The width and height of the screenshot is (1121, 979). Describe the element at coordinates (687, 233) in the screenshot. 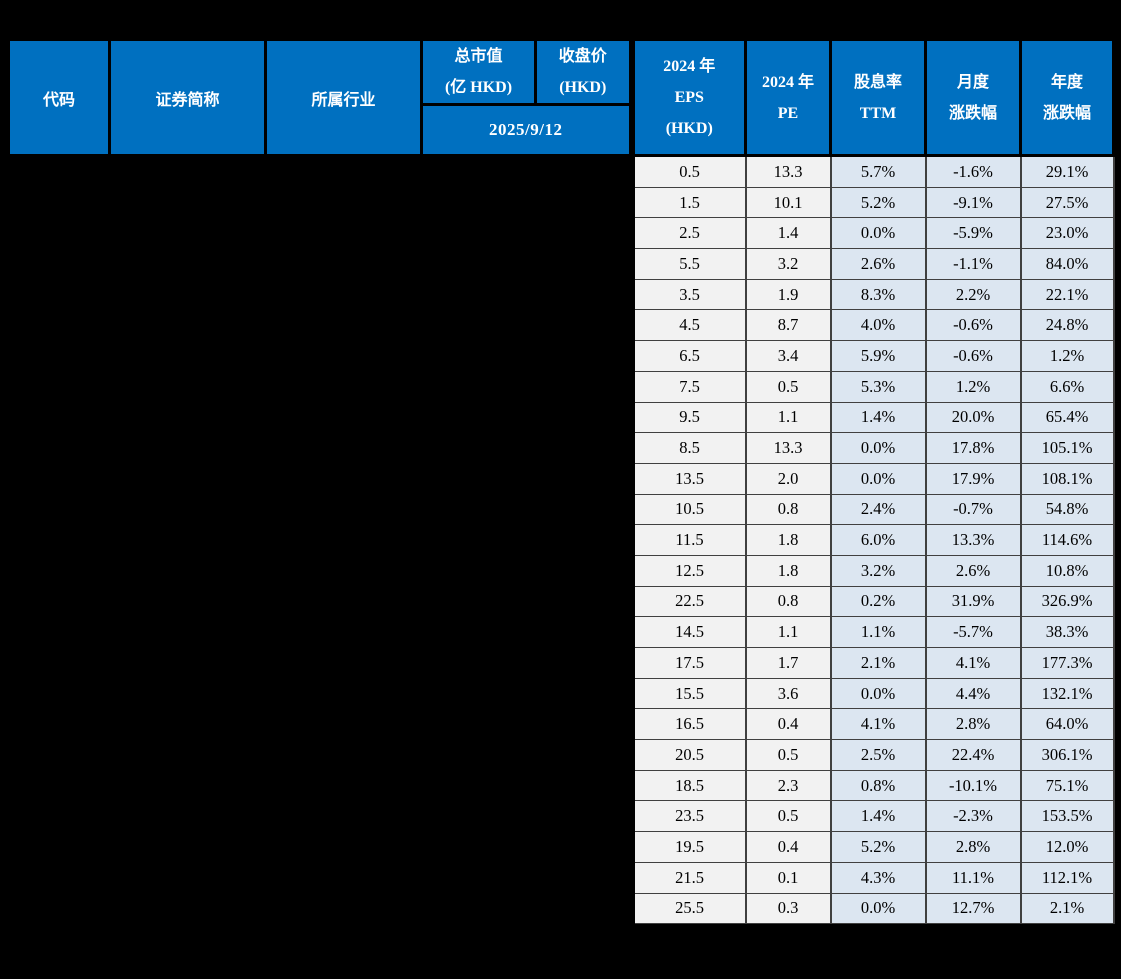

I see `cell-eps: 2.5` at that location.